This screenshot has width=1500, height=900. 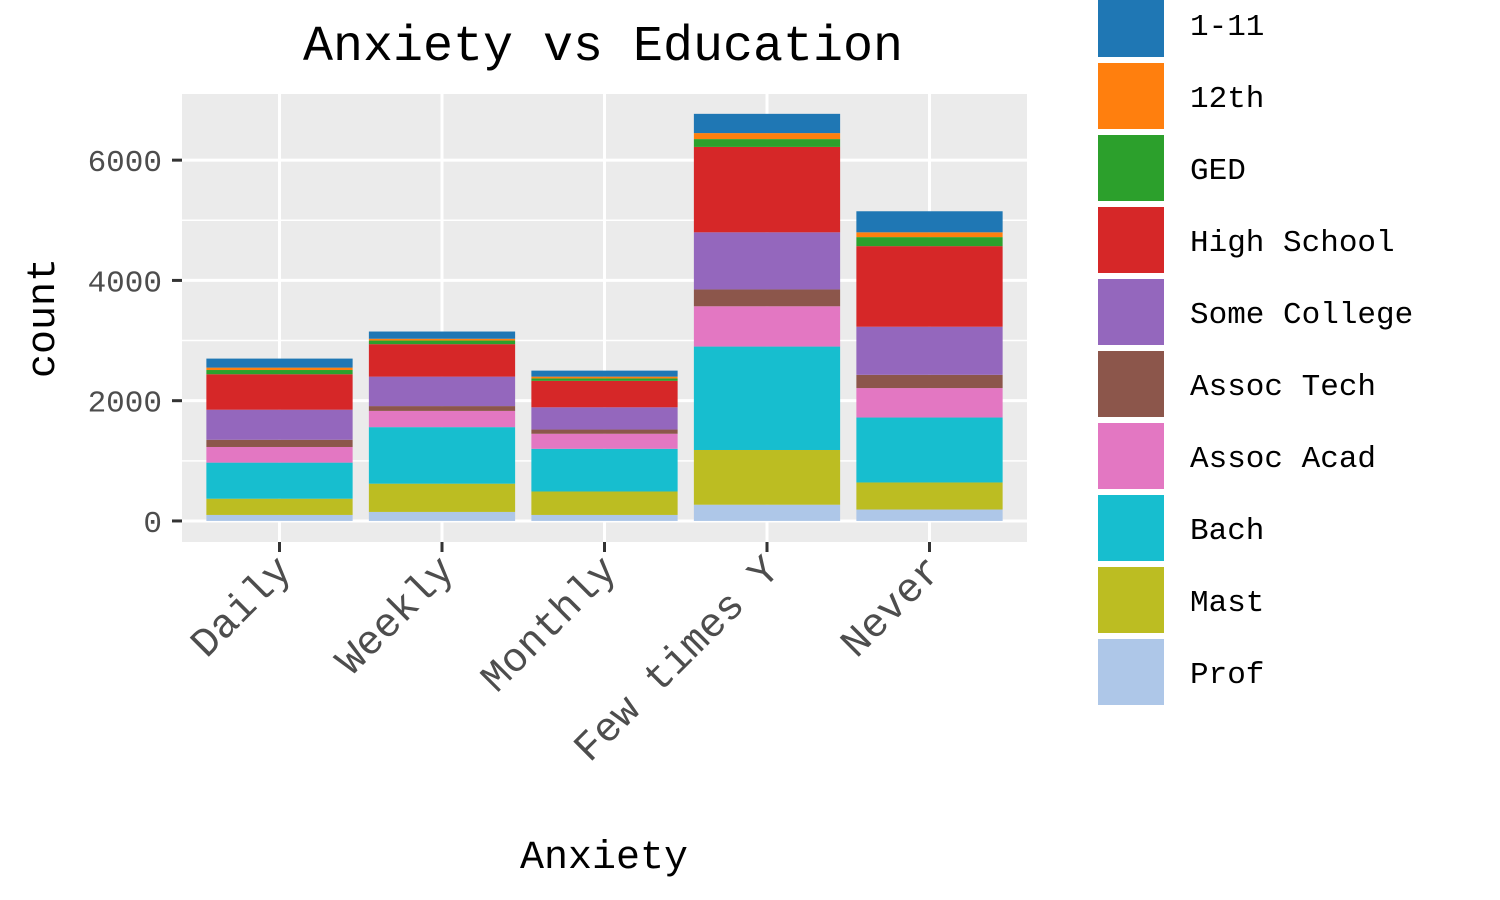 I want to click on x-tick-label: Monthly, so click(x=550, y=626).